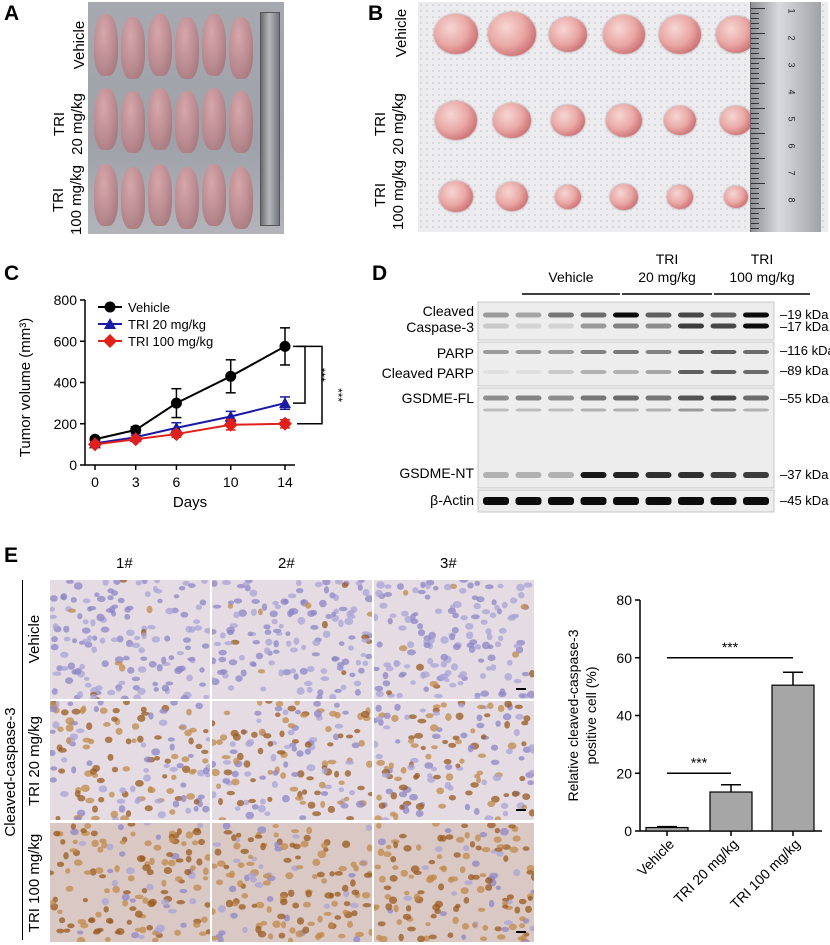 The image size is (830, 945). What do you see at coordinates (285, 346) in the screenshot?
I see `data-point` at bounding box center [285, 346].